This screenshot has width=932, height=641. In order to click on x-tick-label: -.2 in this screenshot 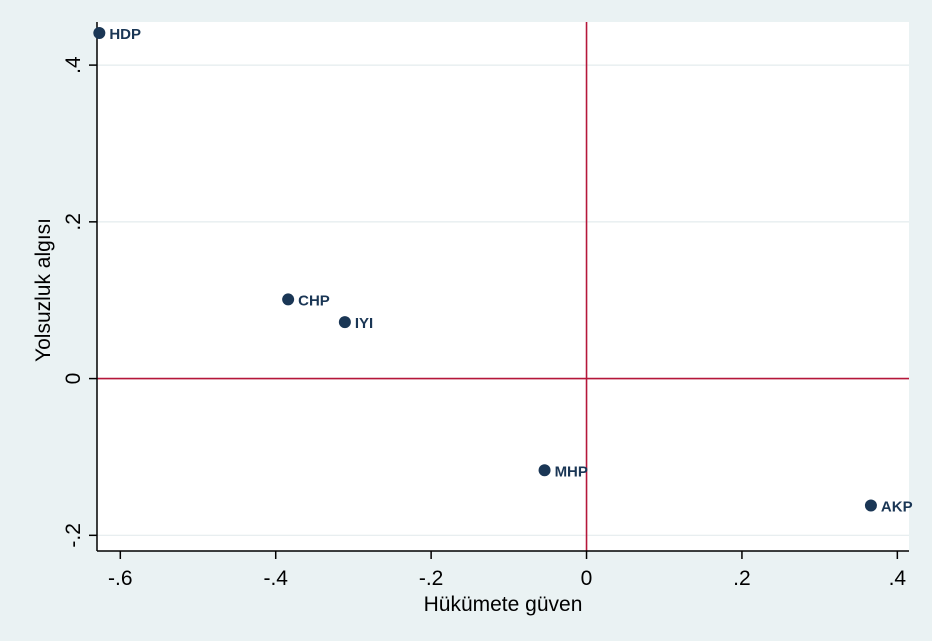, I will do `click(431, 578)`.